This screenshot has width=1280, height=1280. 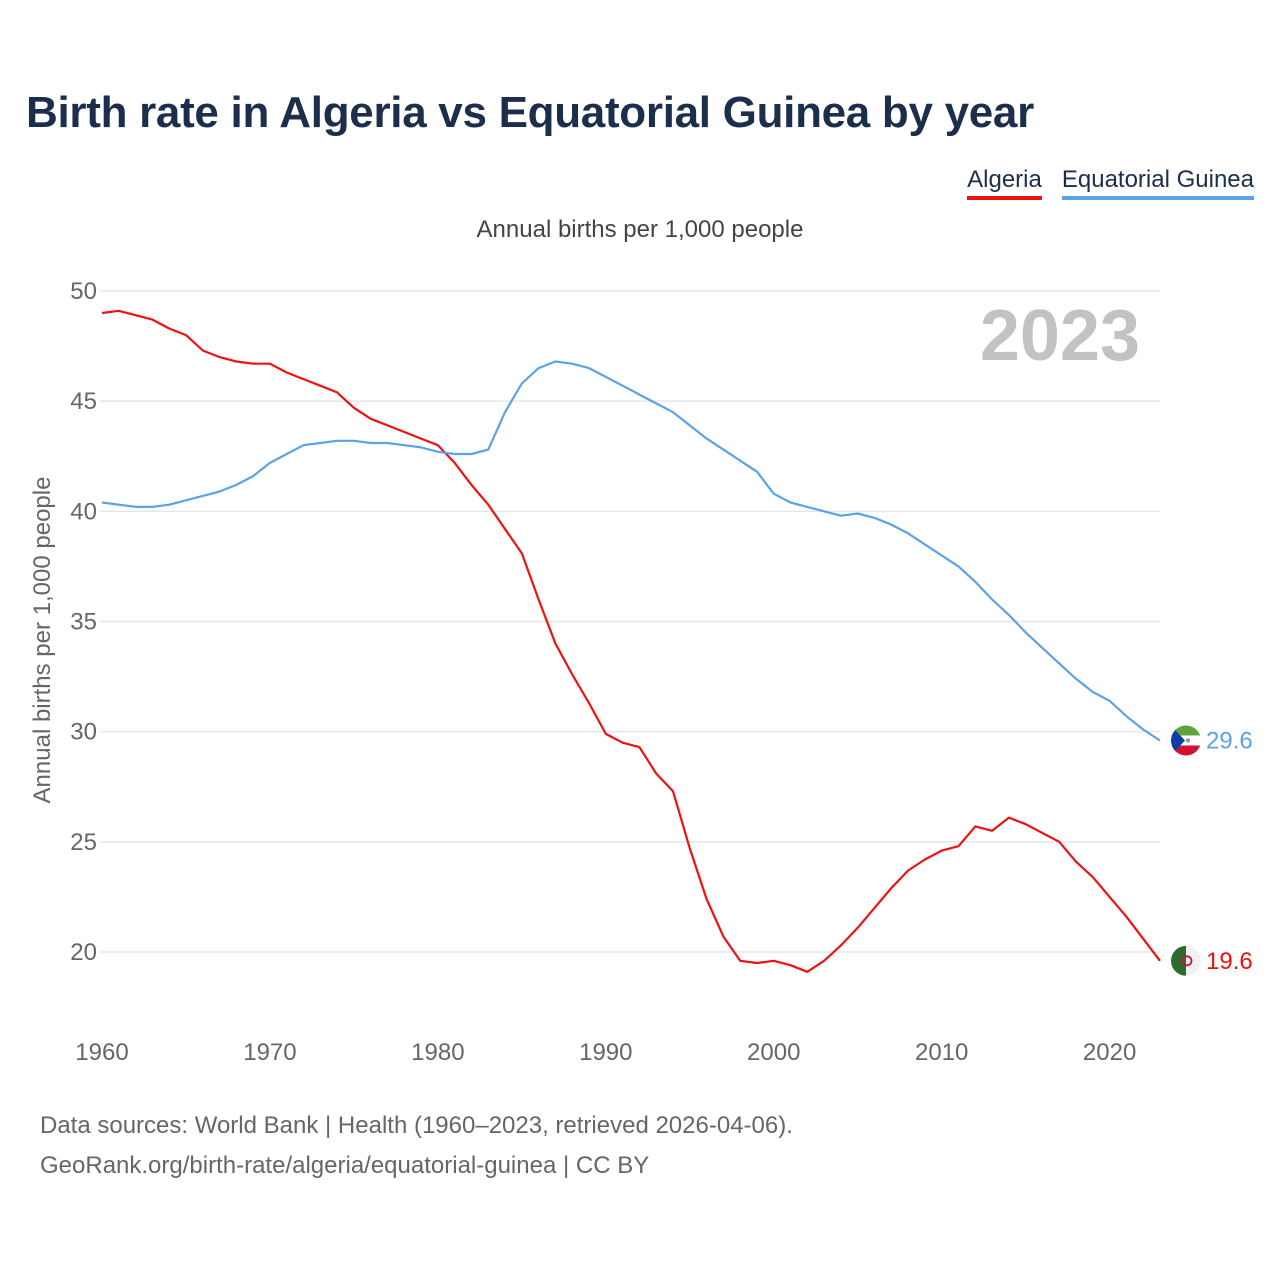 What do you see at coordinates (1157, 183) in the screenshot?
I see `legend-item-equatorial-guinea: Equatorial Guinea` at bounding box center [1157, 183].